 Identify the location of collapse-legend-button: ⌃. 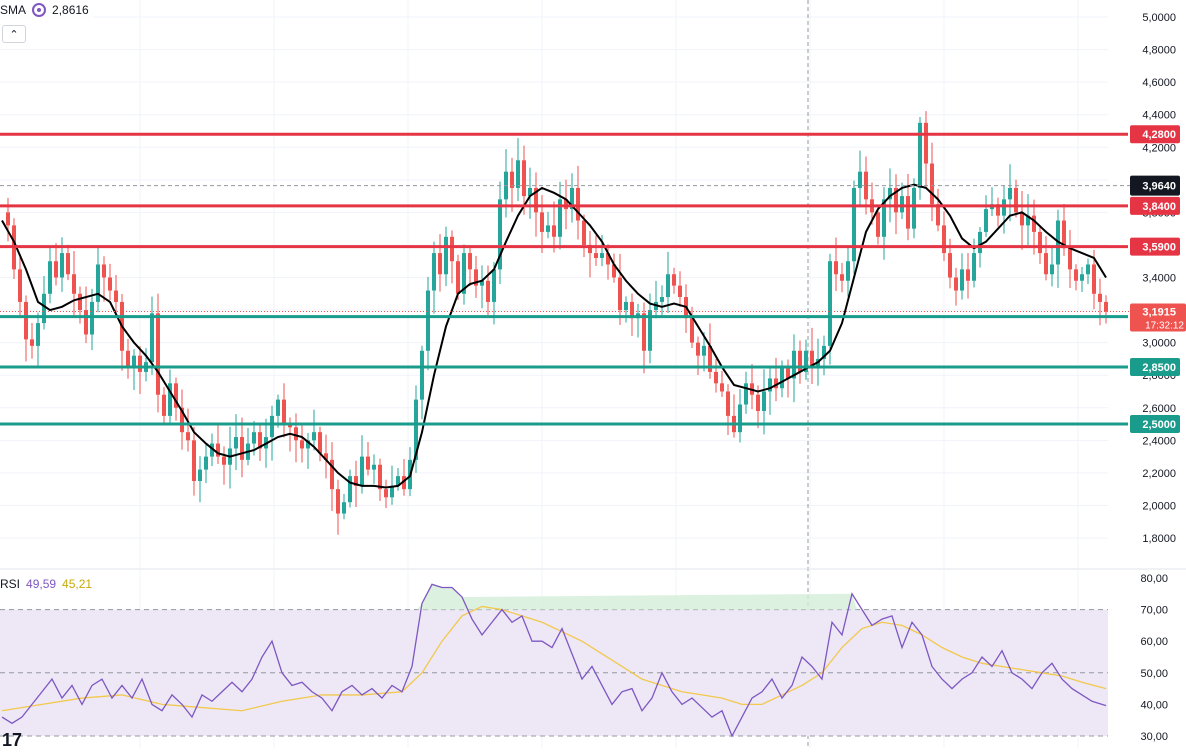
(14, 34).